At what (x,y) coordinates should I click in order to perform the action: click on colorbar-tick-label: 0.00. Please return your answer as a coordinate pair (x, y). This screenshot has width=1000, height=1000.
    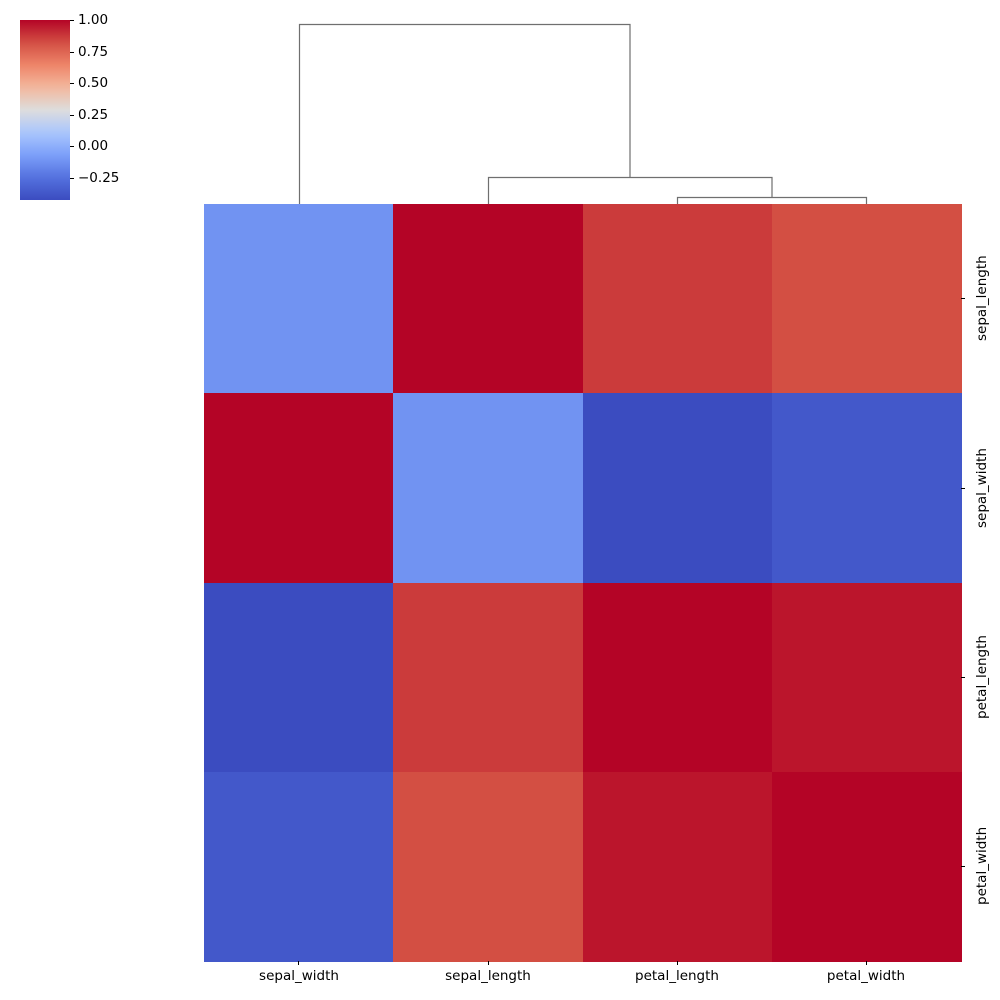
    Looking at the image, I should click on (93, 146).